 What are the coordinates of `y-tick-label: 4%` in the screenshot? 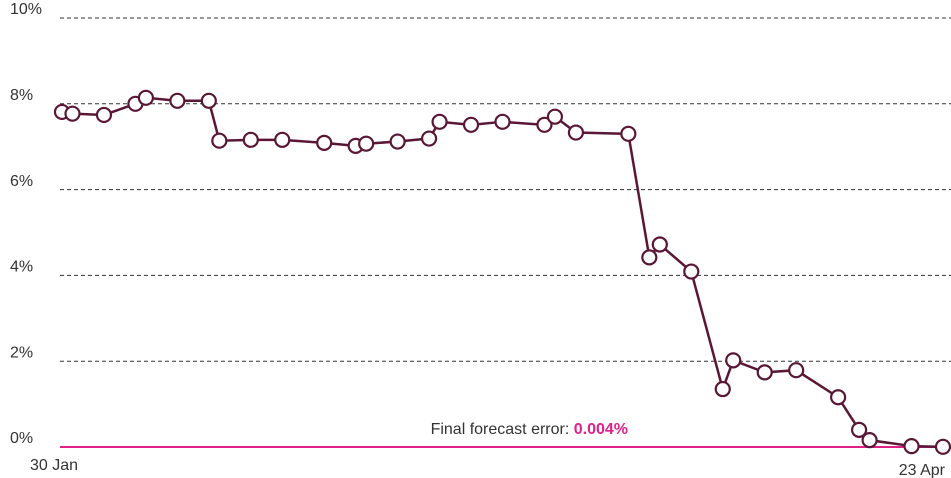 It's located at (21, 267).